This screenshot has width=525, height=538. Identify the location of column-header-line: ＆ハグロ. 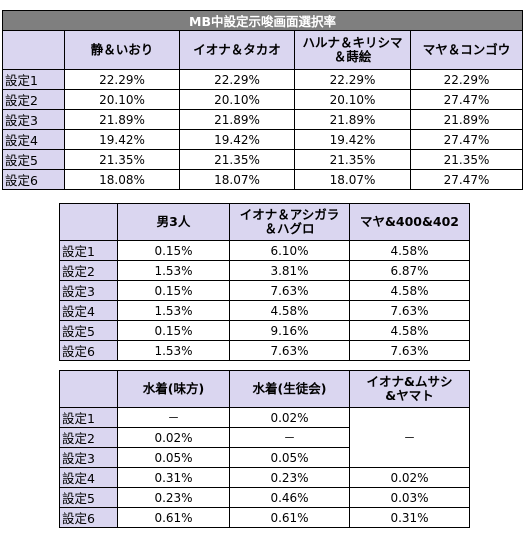
(289, 228).